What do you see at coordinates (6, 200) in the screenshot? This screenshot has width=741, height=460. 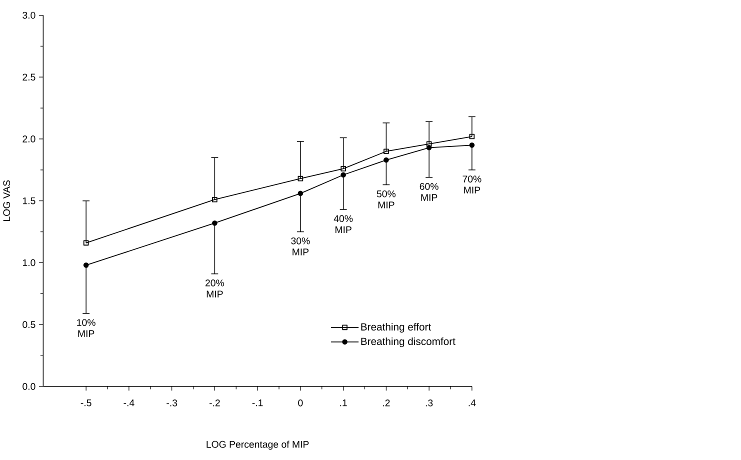 I see `y-axis-title: LOG VAS` at bounding box center [6, 200].